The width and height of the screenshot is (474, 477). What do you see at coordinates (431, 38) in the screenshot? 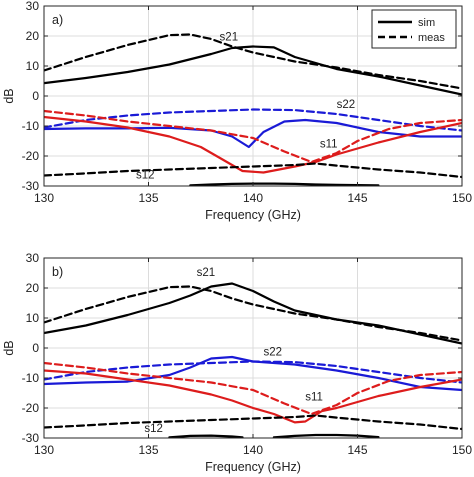
I see `legend-label-meas: meas` at bounding box center [431, 38].